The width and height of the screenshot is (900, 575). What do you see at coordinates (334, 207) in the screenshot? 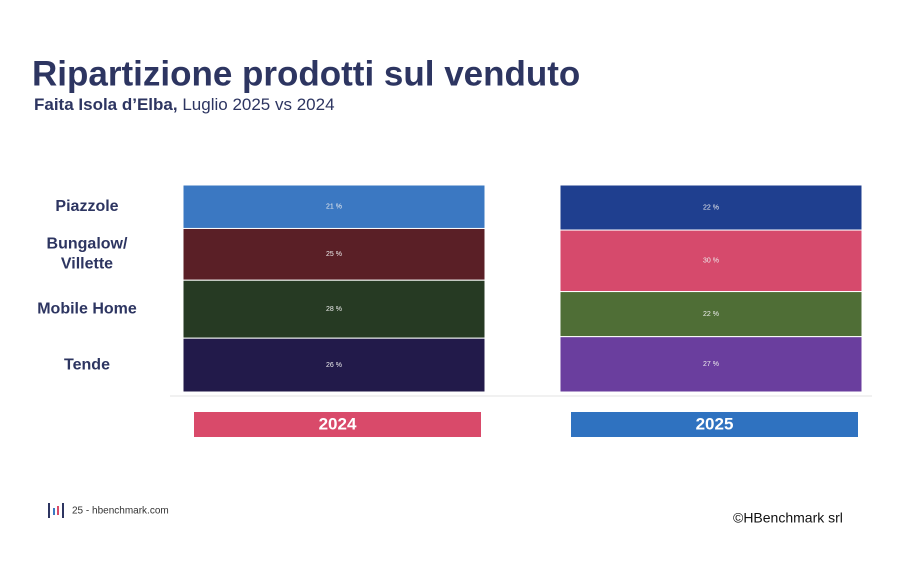
I see `value-label: 21 %` at bounding box center [334, 207].